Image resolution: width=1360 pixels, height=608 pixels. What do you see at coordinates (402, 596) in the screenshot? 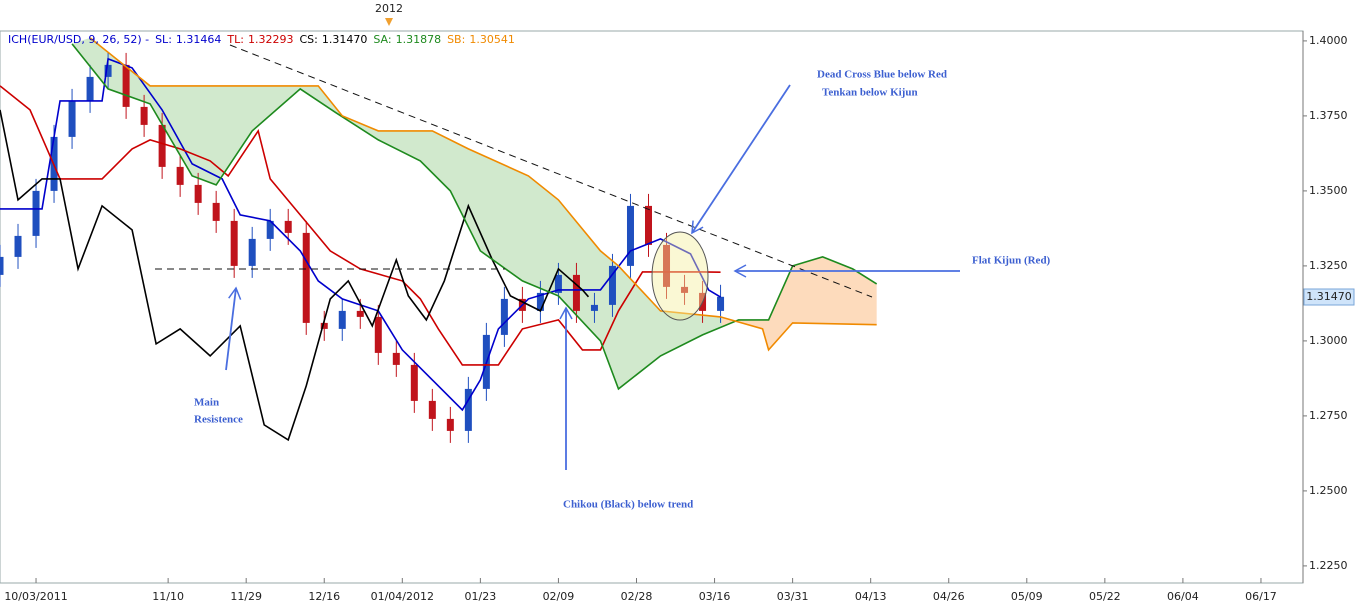
I see `x-tick-label: 01/04/2012` at bounding box center [402, 596].